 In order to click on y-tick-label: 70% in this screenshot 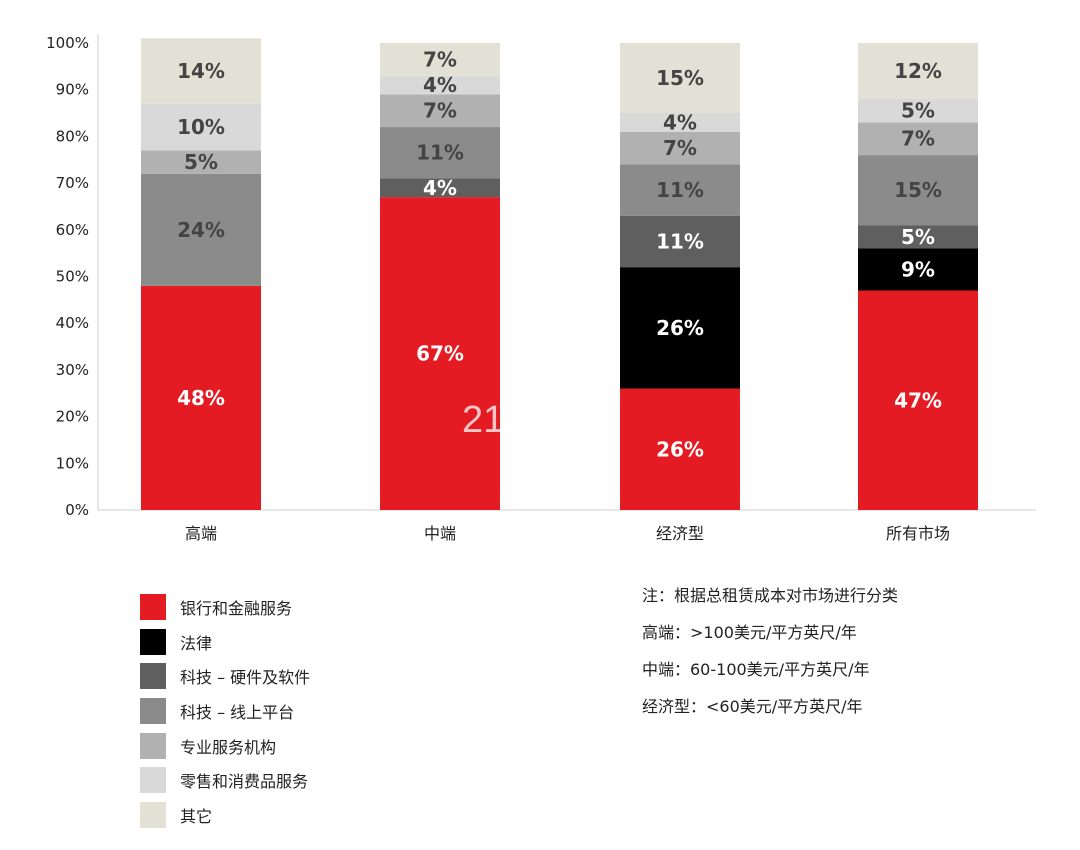, I will do `click(72, 183)`.